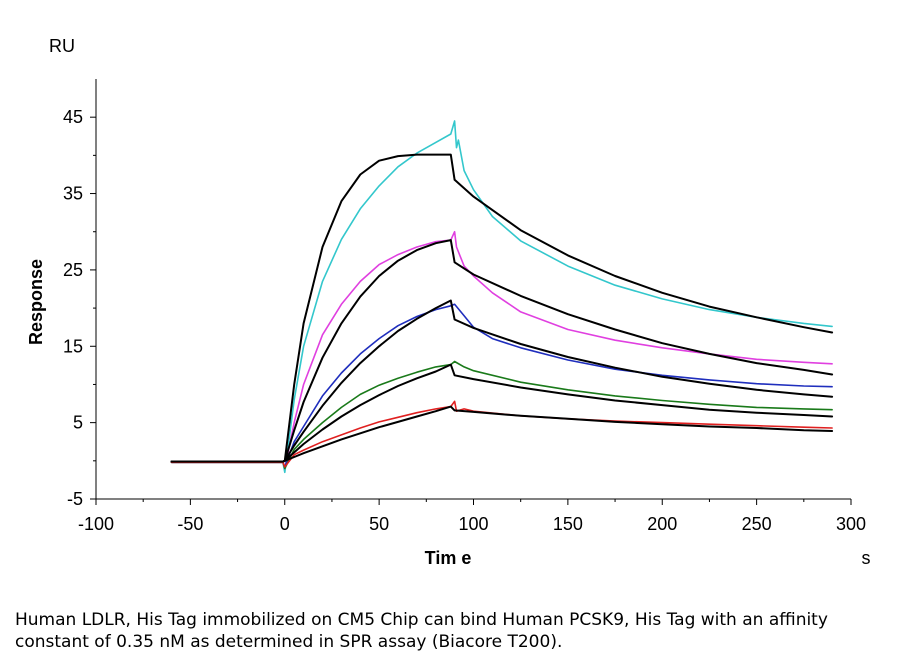 The image size is (900, 664). Describe the element at coordinates (448, 558) in the screenshot. I see `x-axis-title: Tim e` at that location.